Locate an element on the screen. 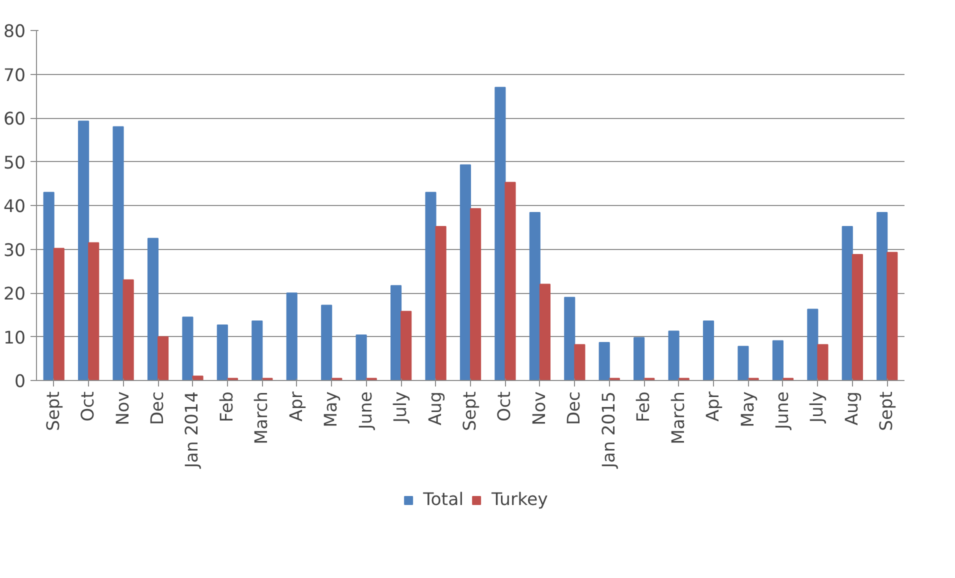  y-tick-label: 60 is located at coordinates (14, 120).